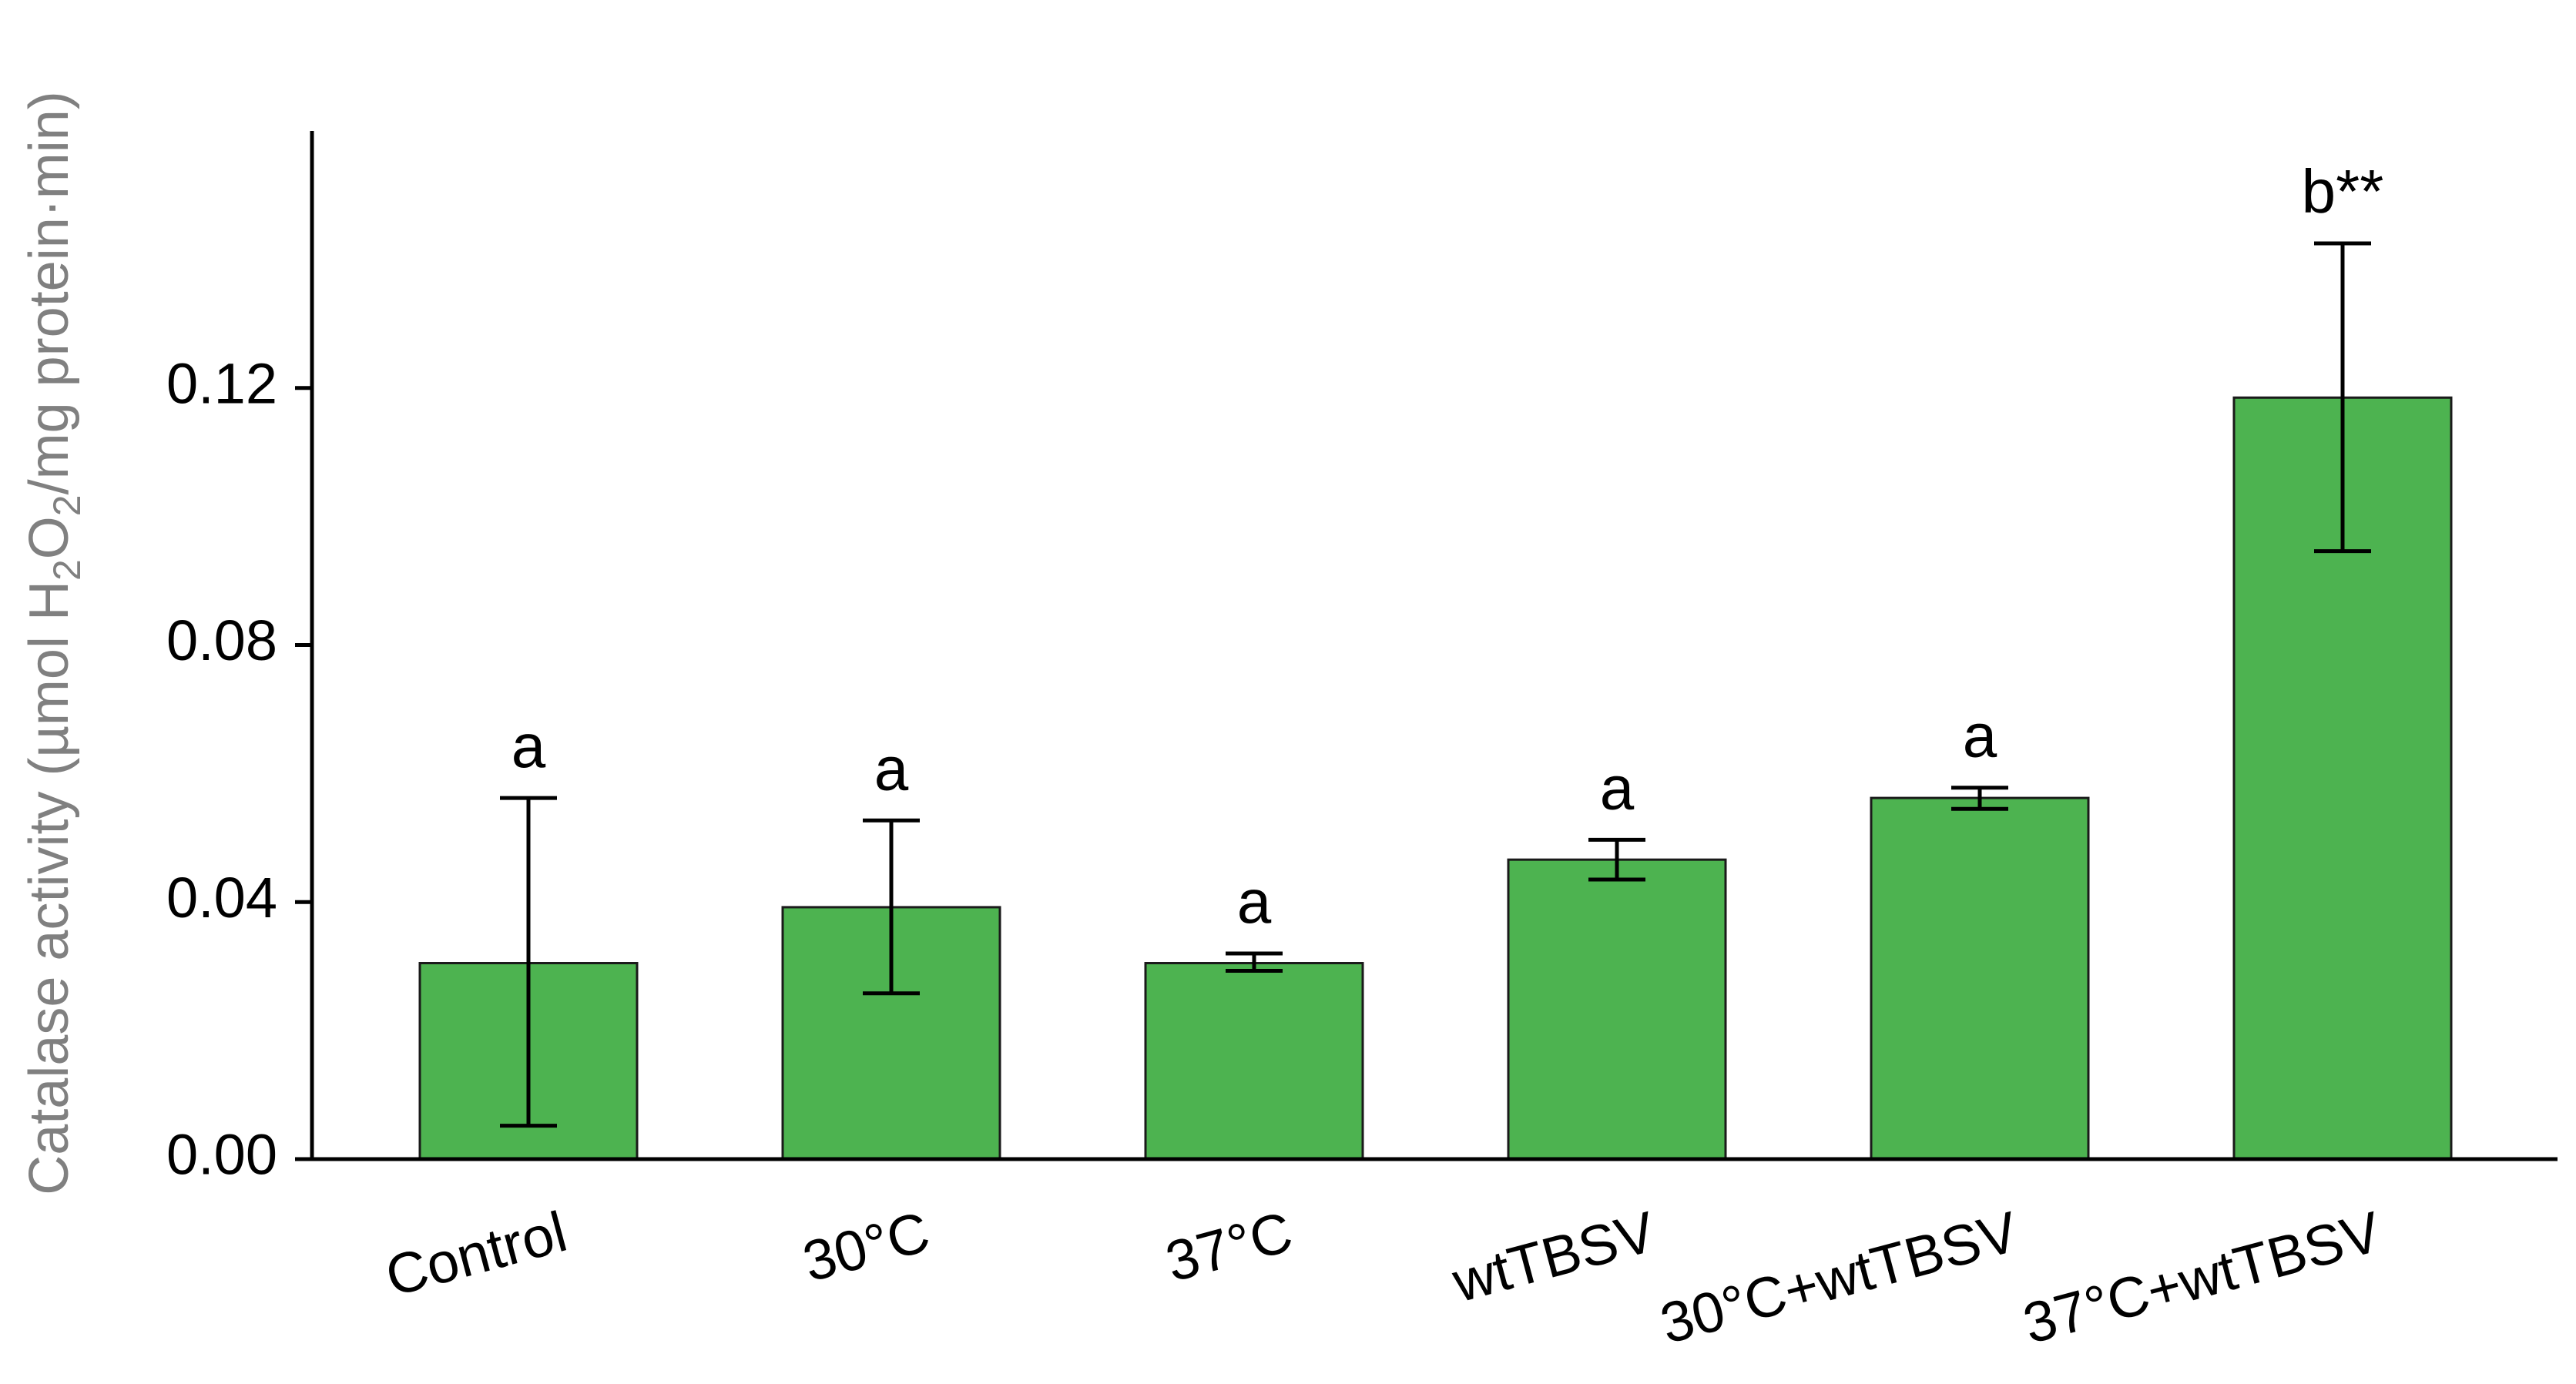 The height and width of the screenshot is (1384, 2576). Describe the element at coordinates (1839, 1277) in the screenshot. I see `x-tick-label-4: 30°C+wtTBSV` at that location.